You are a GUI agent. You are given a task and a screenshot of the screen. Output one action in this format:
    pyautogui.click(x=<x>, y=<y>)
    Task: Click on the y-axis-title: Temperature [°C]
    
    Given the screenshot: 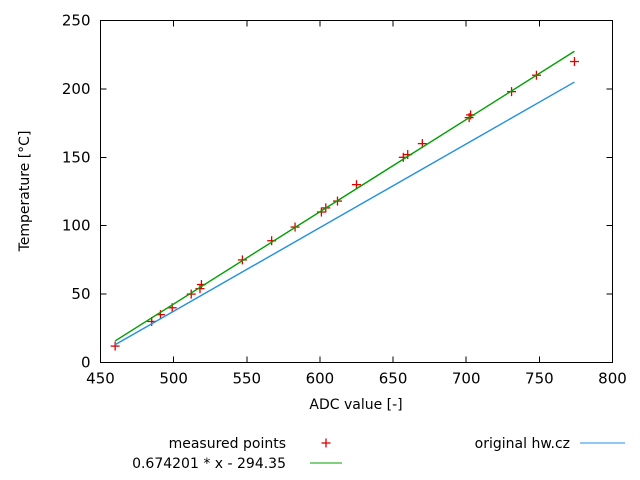 What is the action you would take?
    pyautogui.click(x=25, y=192)
    